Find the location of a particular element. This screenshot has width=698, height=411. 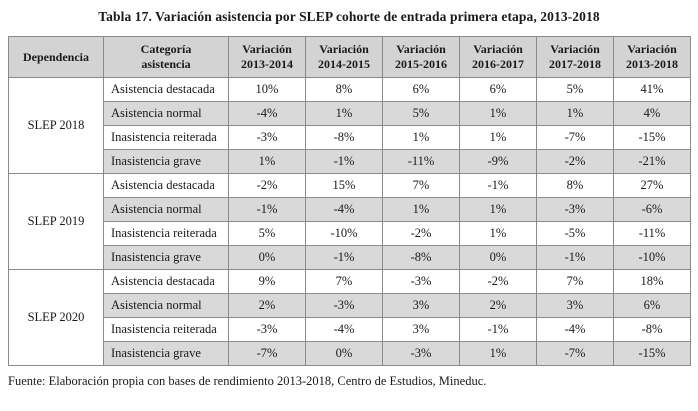

value-cell: 9% is located at coordinates (267, 281).